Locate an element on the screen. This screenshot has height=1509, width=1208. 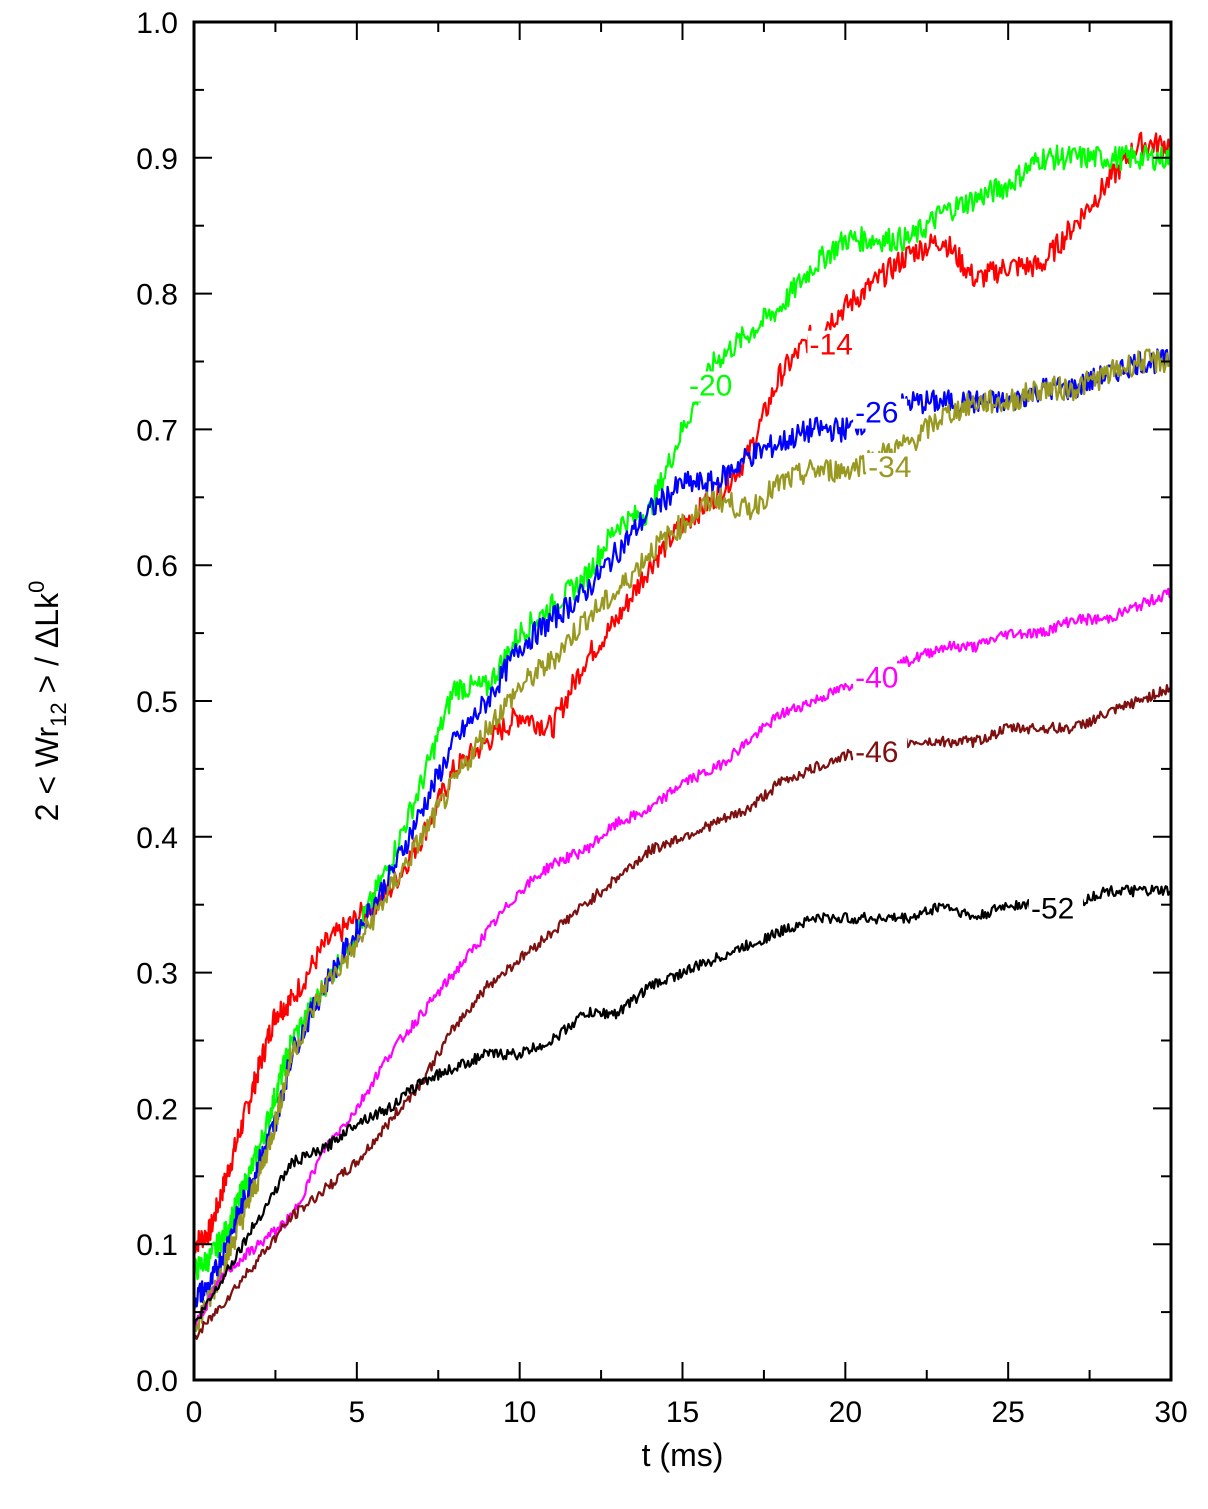
x-tick-label: 15 is located at coordinates (682, 1412).